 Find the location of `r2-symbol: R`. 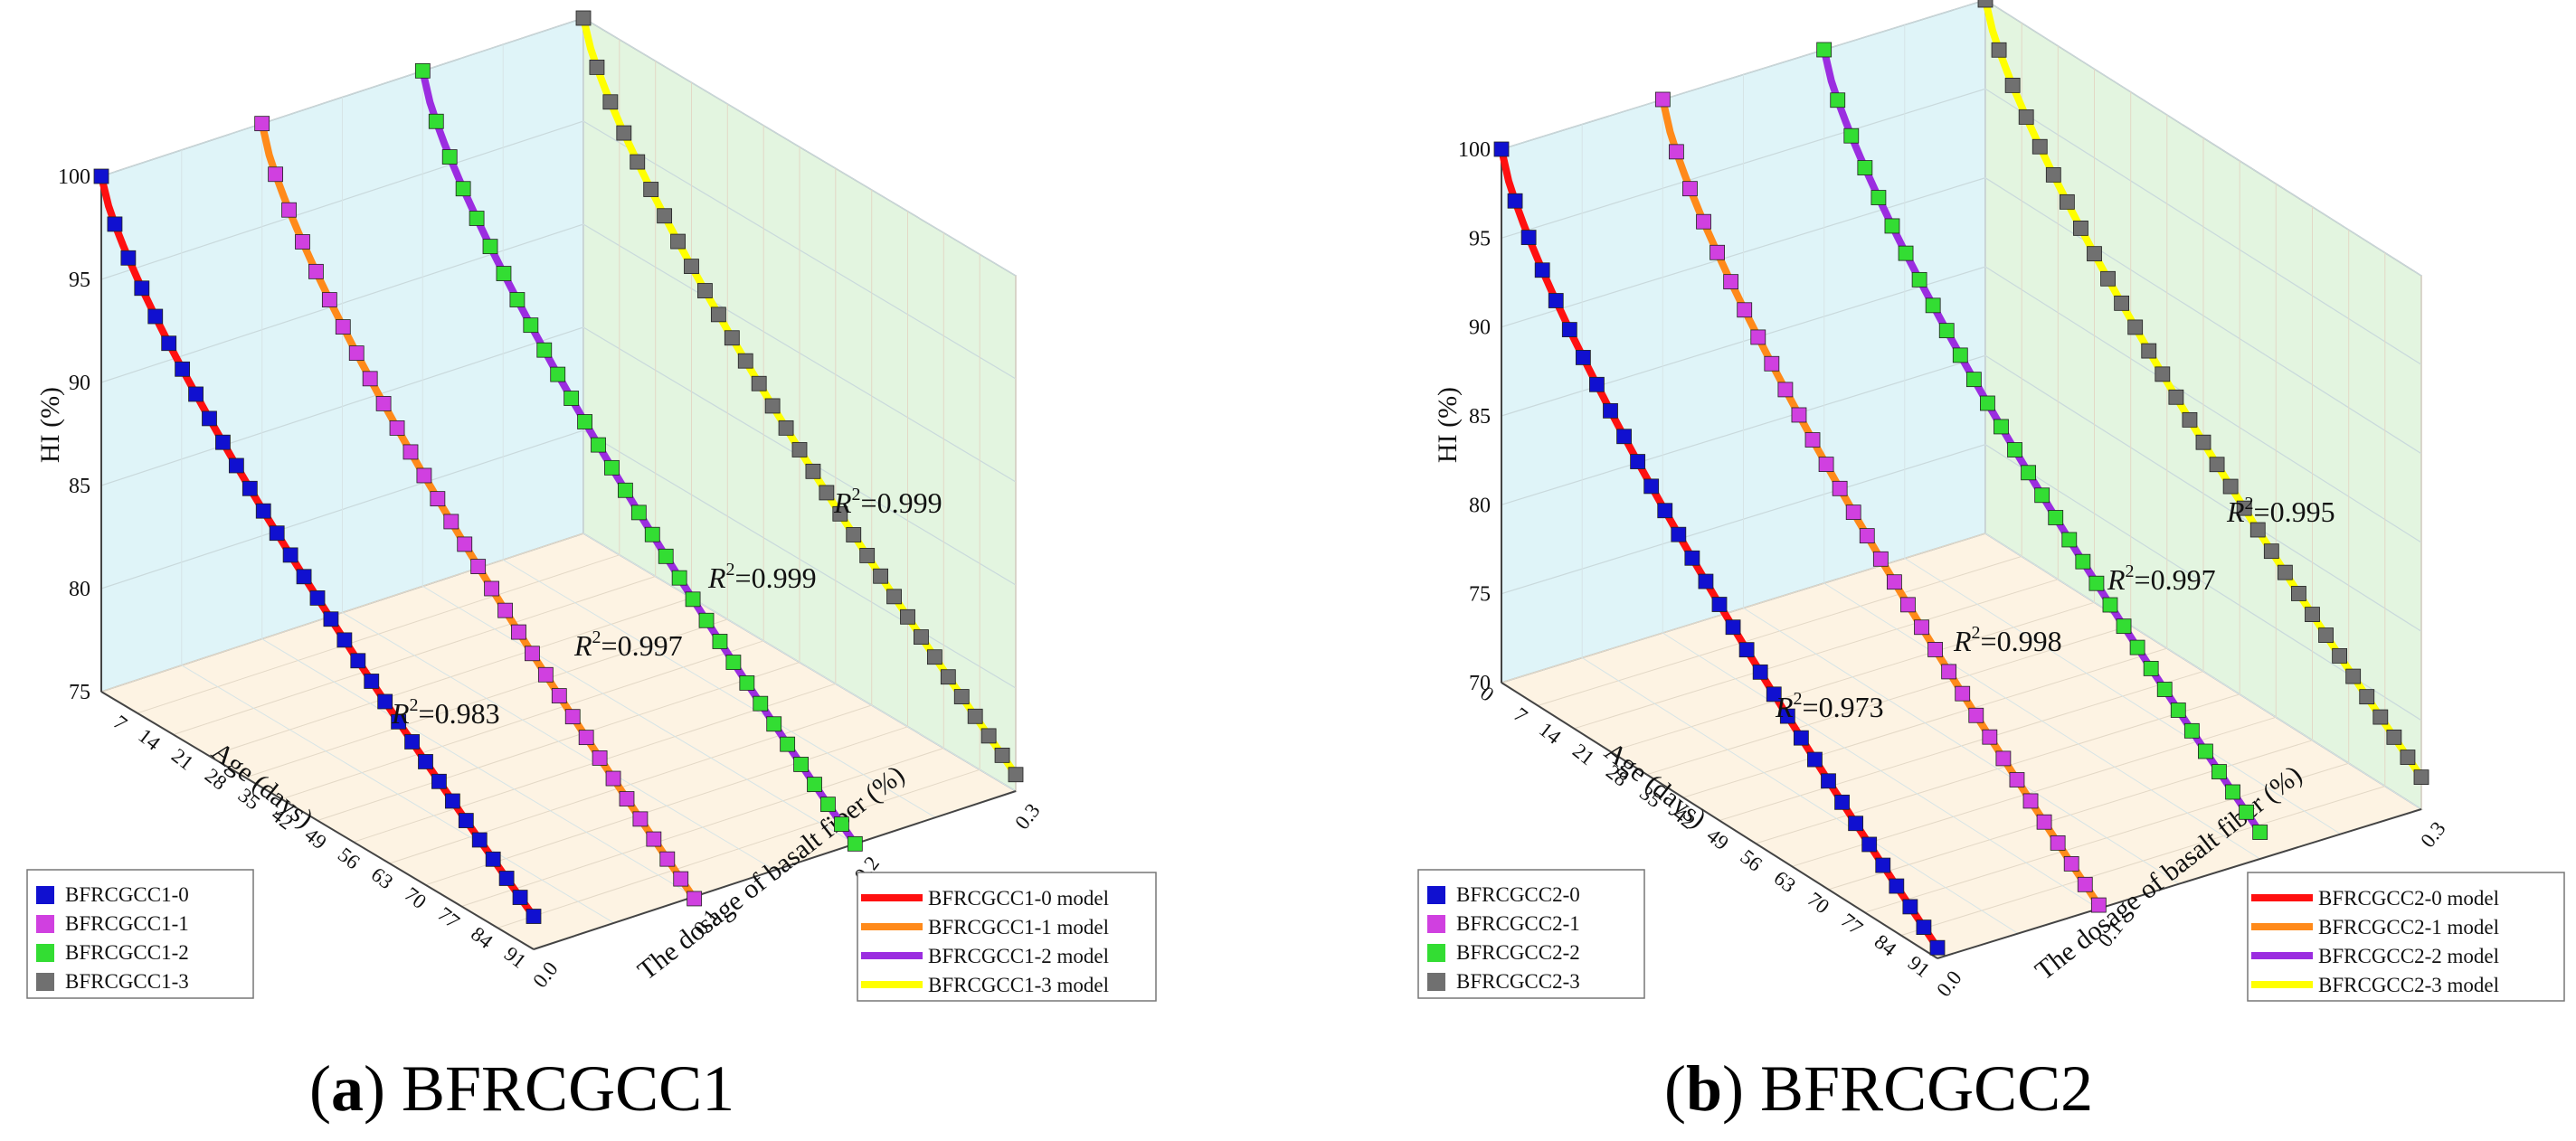

r2-symbol: R is located at coordinates (2117, 579).